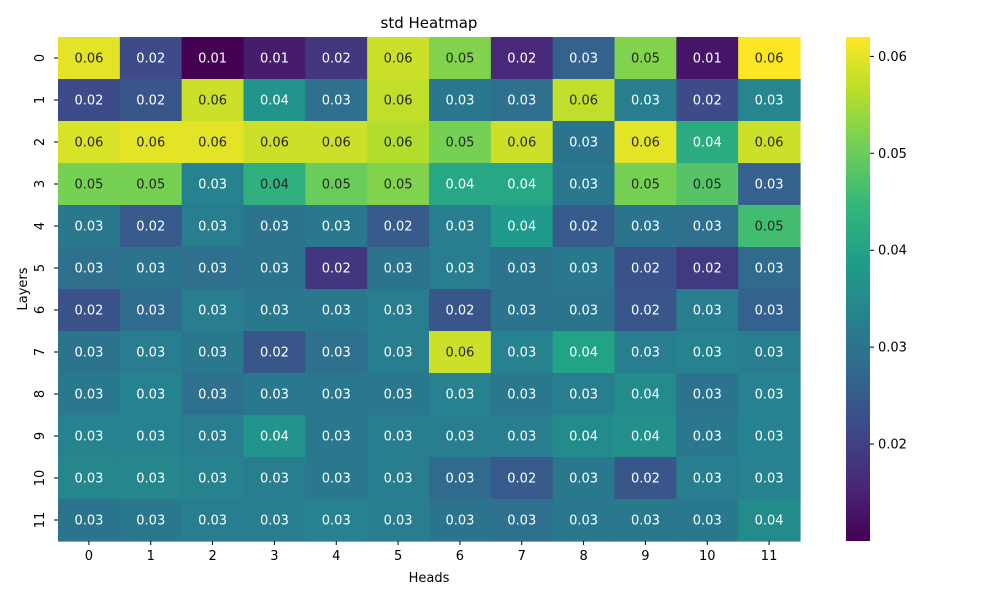 The height and width of the screenshot is (600, 1000). I want to click on colorbar-tick-label: 0.02, so click(892, 445).